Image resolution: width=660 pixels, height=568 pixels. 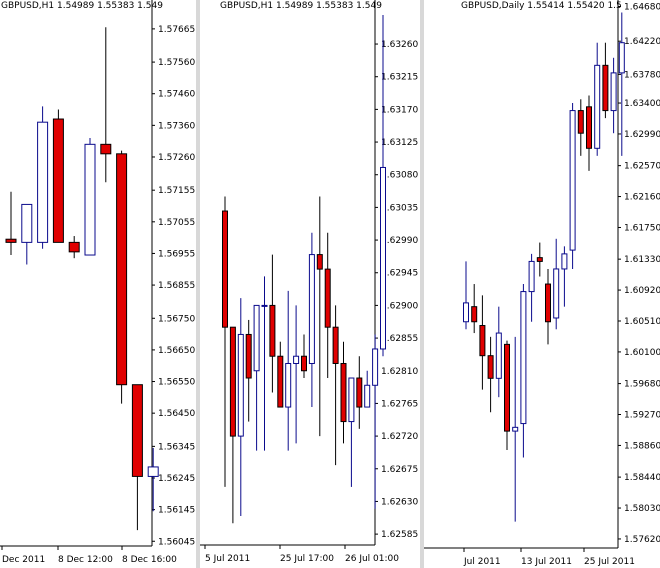 I want to click on price-tick-label: 1.62855, so click(x=399, y=339).